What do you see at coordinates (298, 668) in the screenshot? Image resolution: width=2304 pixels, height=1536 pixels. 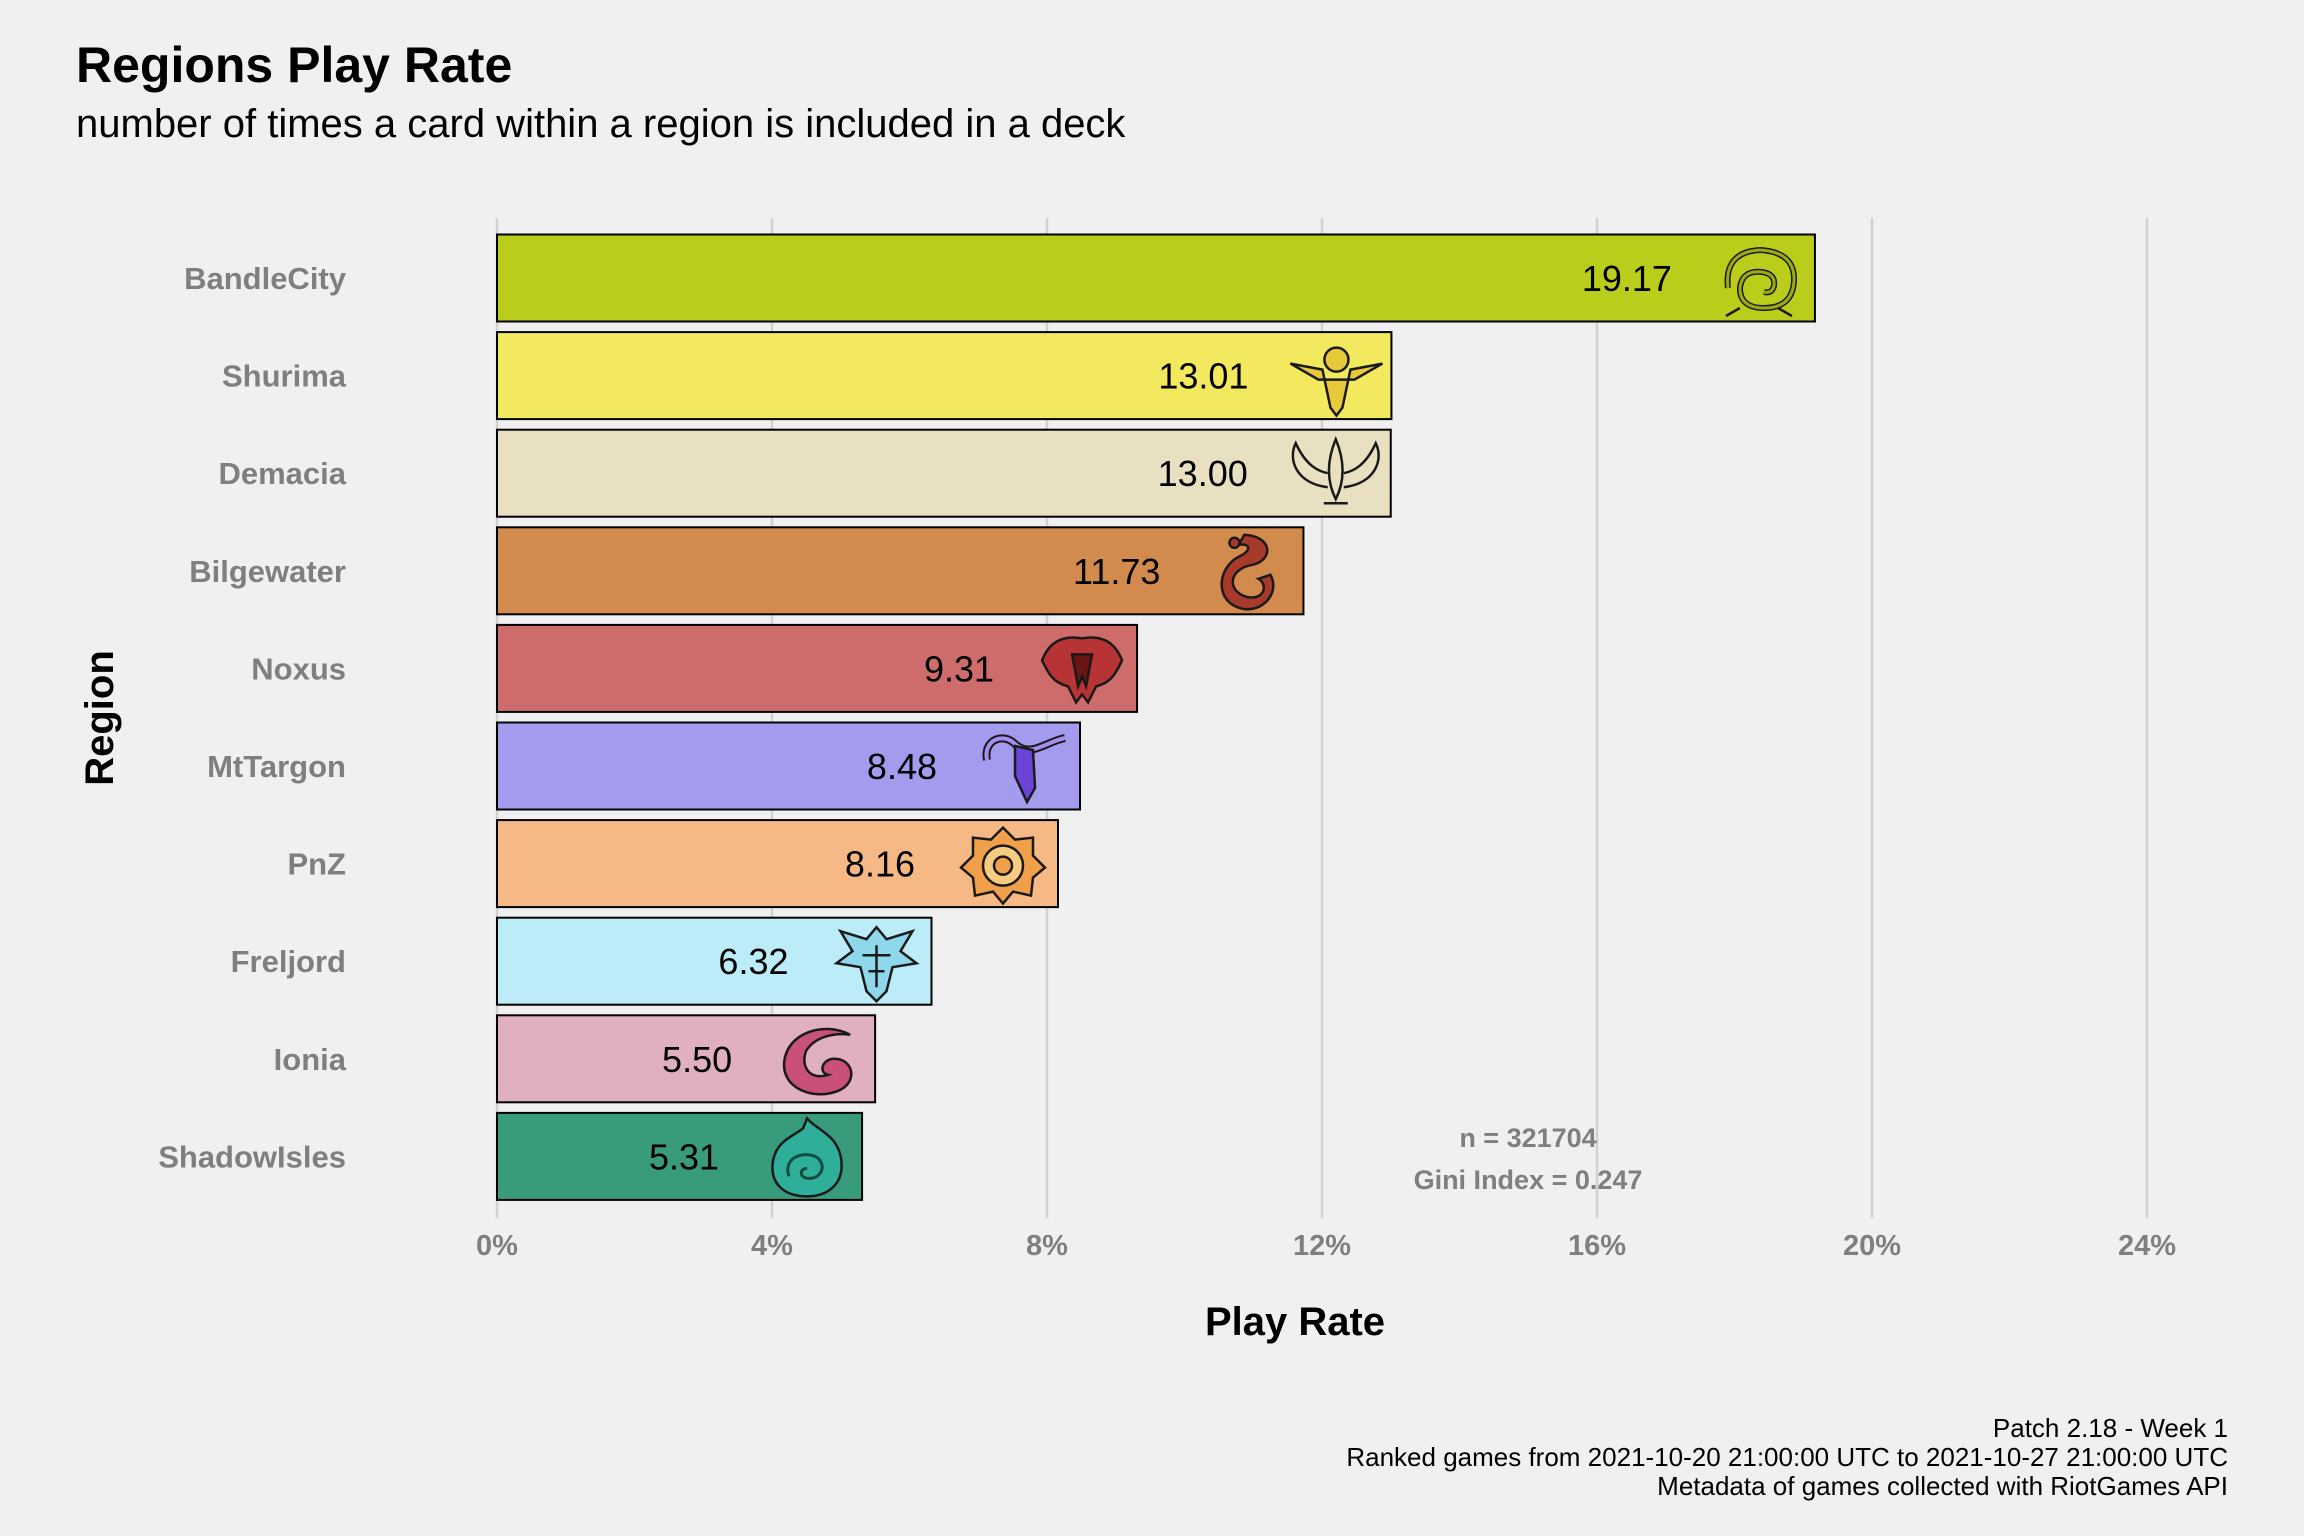 I see `y-tick-label: Noxus` at bounding box center [298, 668].